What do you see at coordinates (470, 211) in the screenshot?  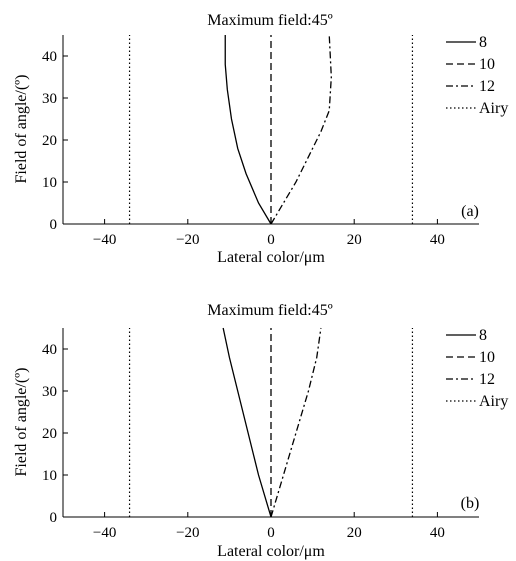 I see `panel-tag: (a)` at bounding box center [470, 211].